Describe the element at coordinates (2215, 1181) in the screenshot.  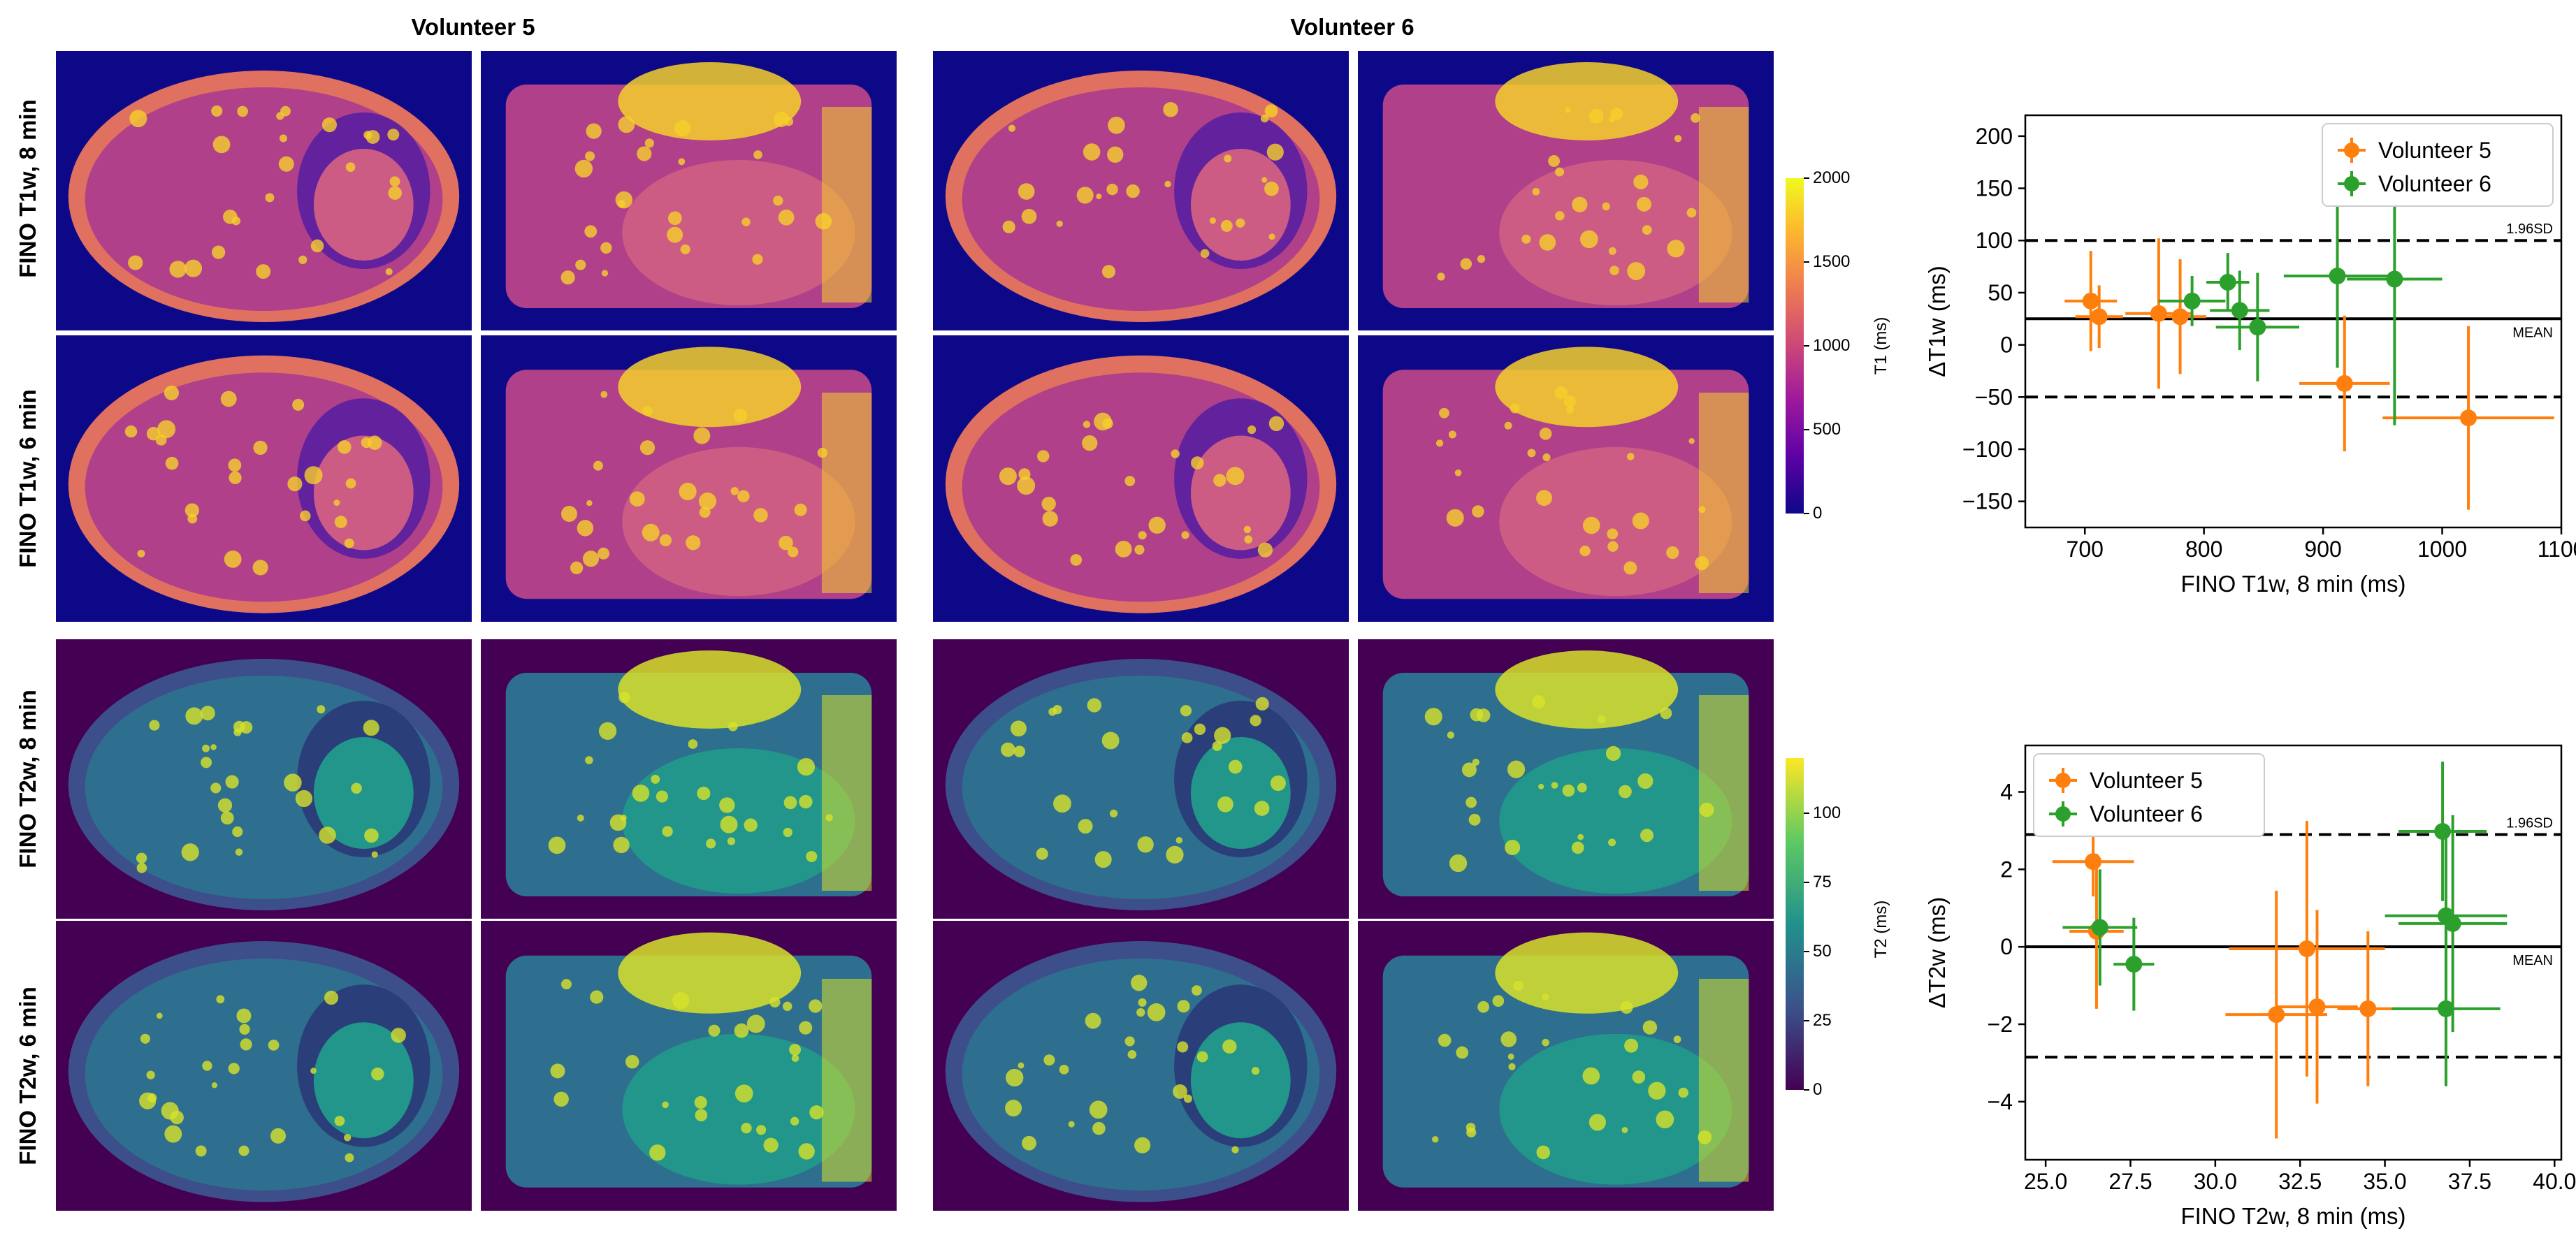
I see `t2w-plot-x-tick-label: 30.0` at that location.